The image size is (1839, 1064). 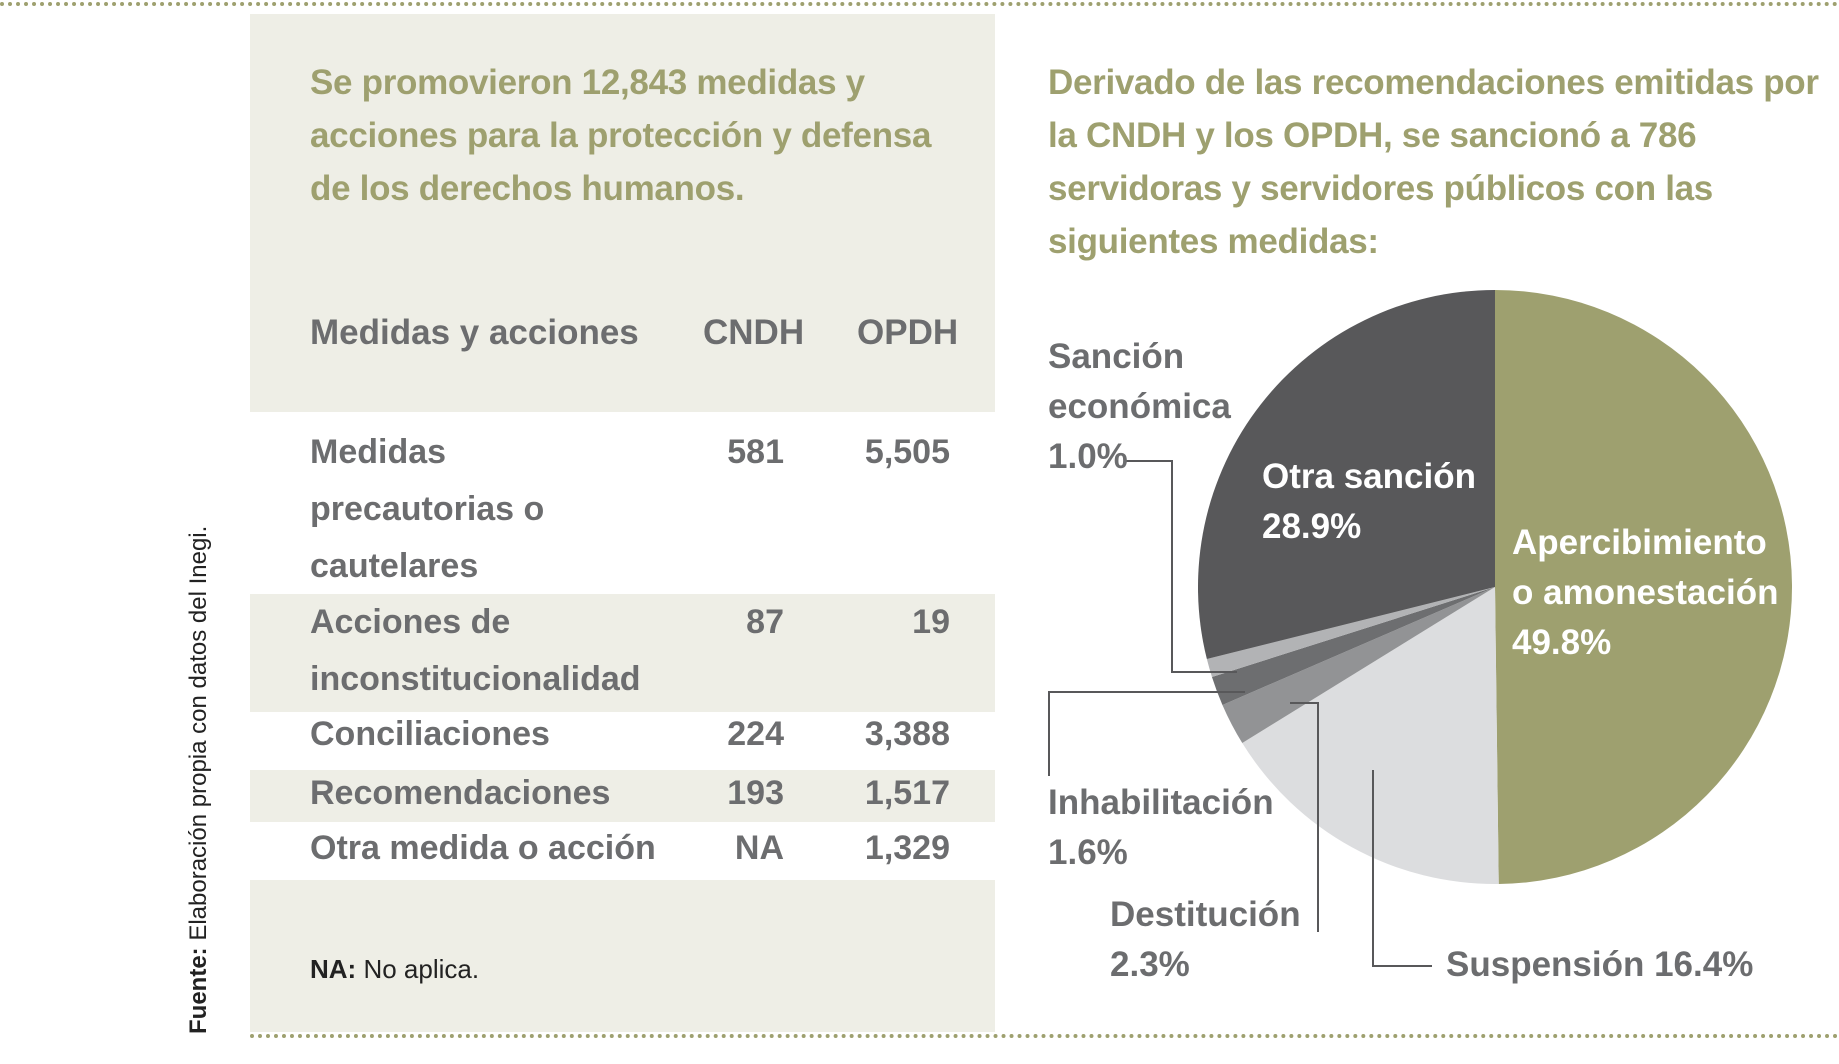 I want to click on pie-label-line: 1.6%, so click(x=1088, y=852).